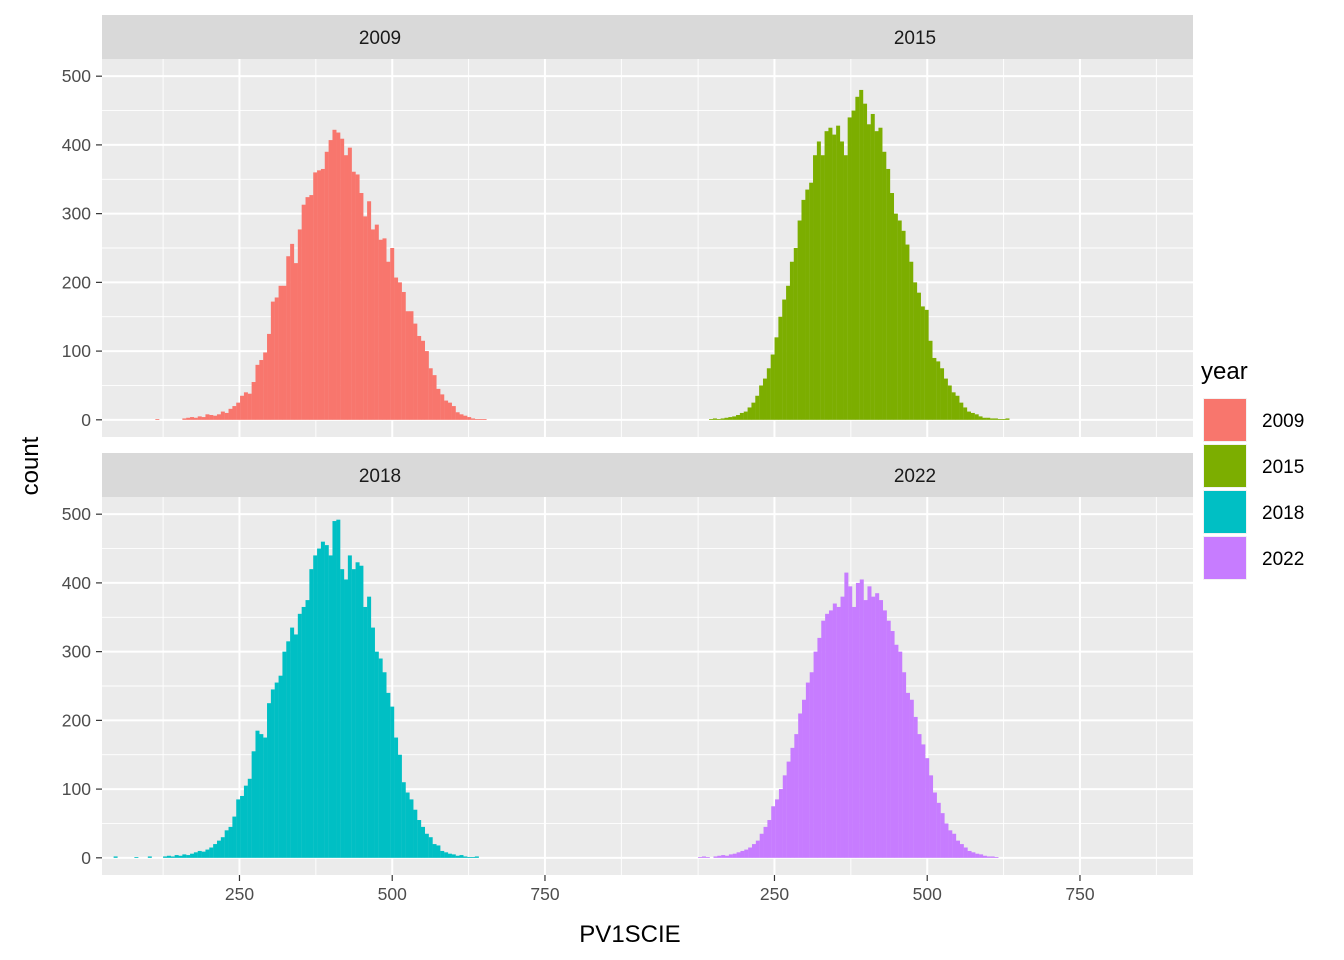  I want to click on y-tick-label: 300, so click(76, 652).